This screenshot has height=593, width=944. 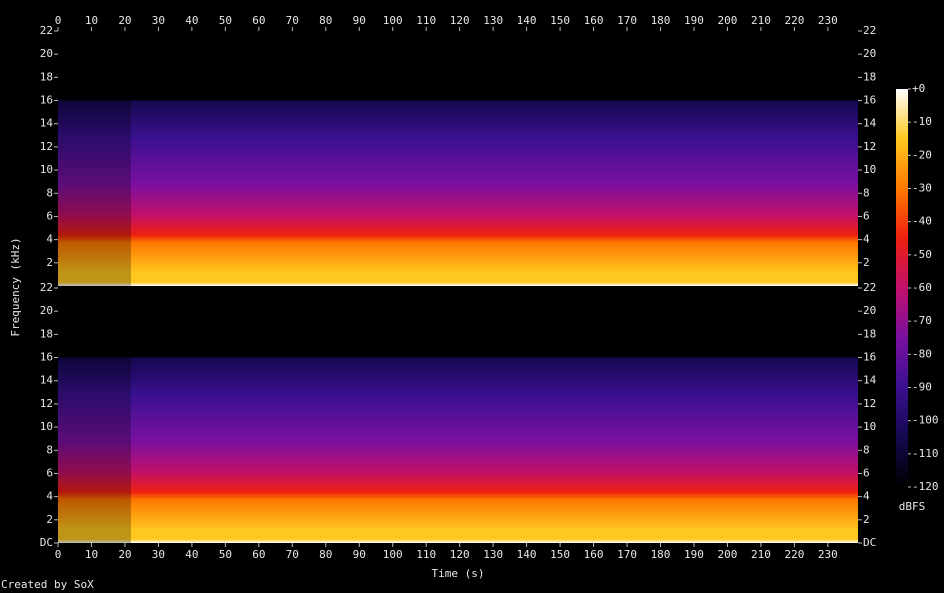 What do you see at coordinates (292, 554) in the screenshot?
I see `x-tick-label: 70` at bounding box center [292, 554].